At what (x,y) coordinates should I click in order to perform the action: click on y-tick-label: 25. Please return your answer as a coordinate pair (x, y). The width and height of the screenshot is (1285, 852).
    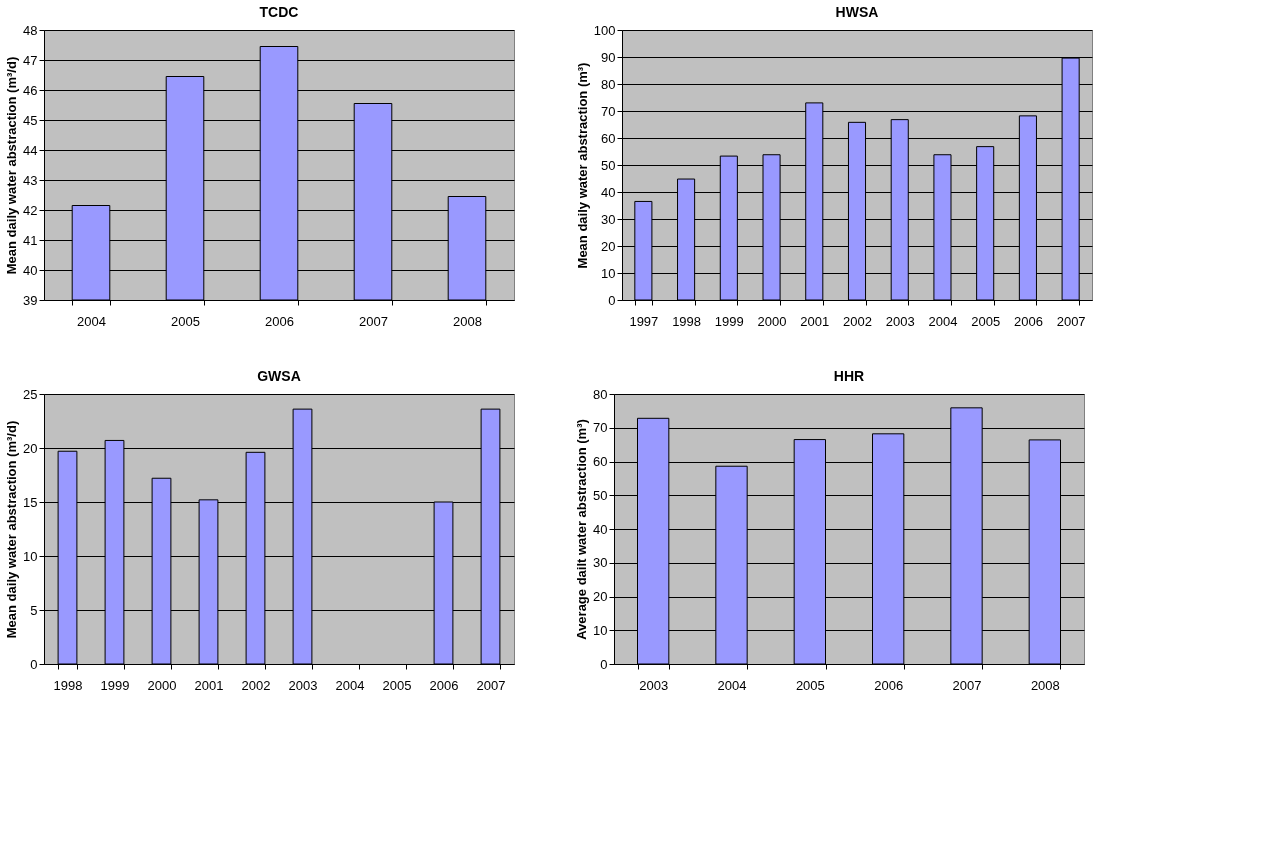
    Looking at the image, I should click on (30, 394).